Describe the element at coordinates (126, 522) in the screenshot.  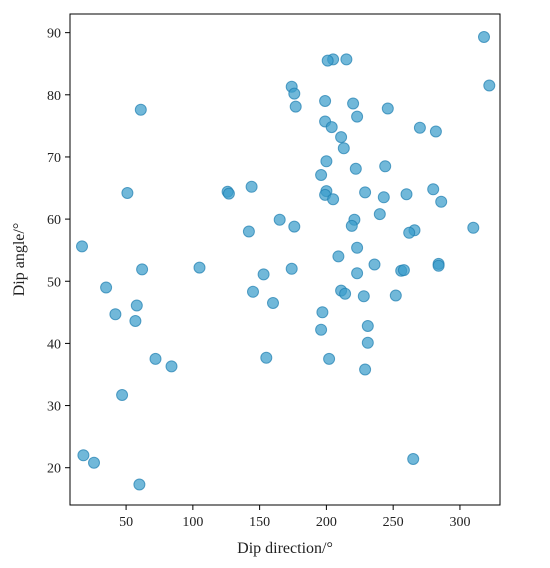
I see `x-tick-label: 50` at that location.